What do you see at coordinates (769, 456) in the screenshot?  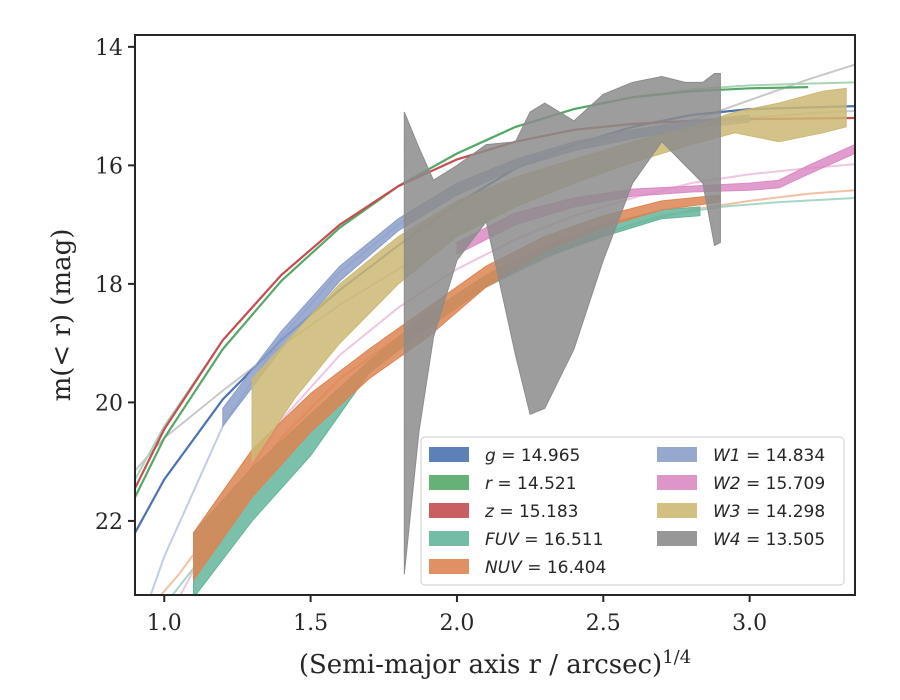 I see `legend-label-w1: W1 = 14.834` at bounding box center [769, 456].